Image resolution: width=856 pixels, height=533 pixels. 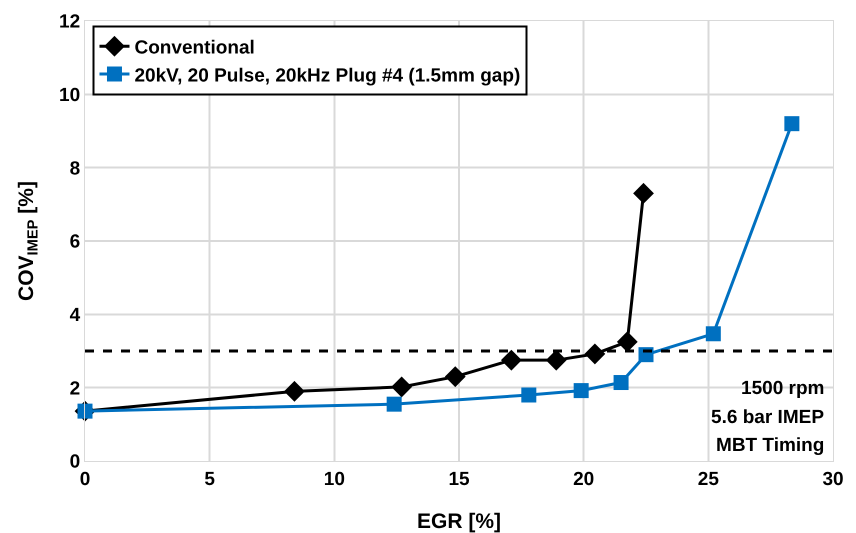 I want to click on x-tick-label: 25, so click(x=709, y=479).